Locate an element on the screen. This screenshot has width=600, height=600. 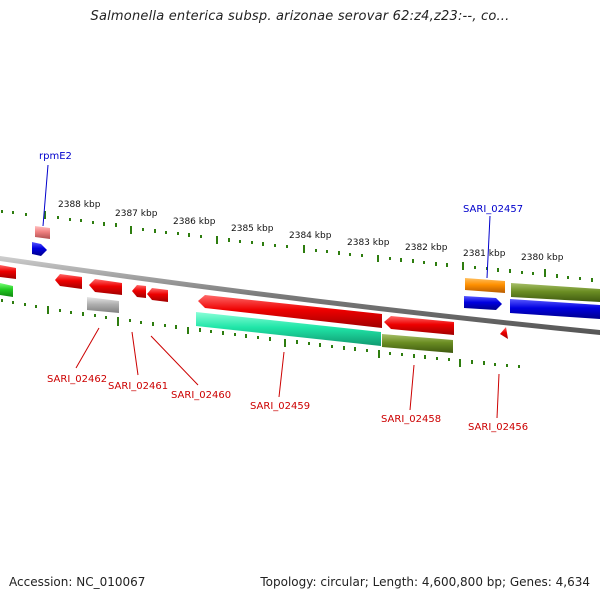
gene-label-sari-02460: SARI_02460 is located at coordinates (201, 395).